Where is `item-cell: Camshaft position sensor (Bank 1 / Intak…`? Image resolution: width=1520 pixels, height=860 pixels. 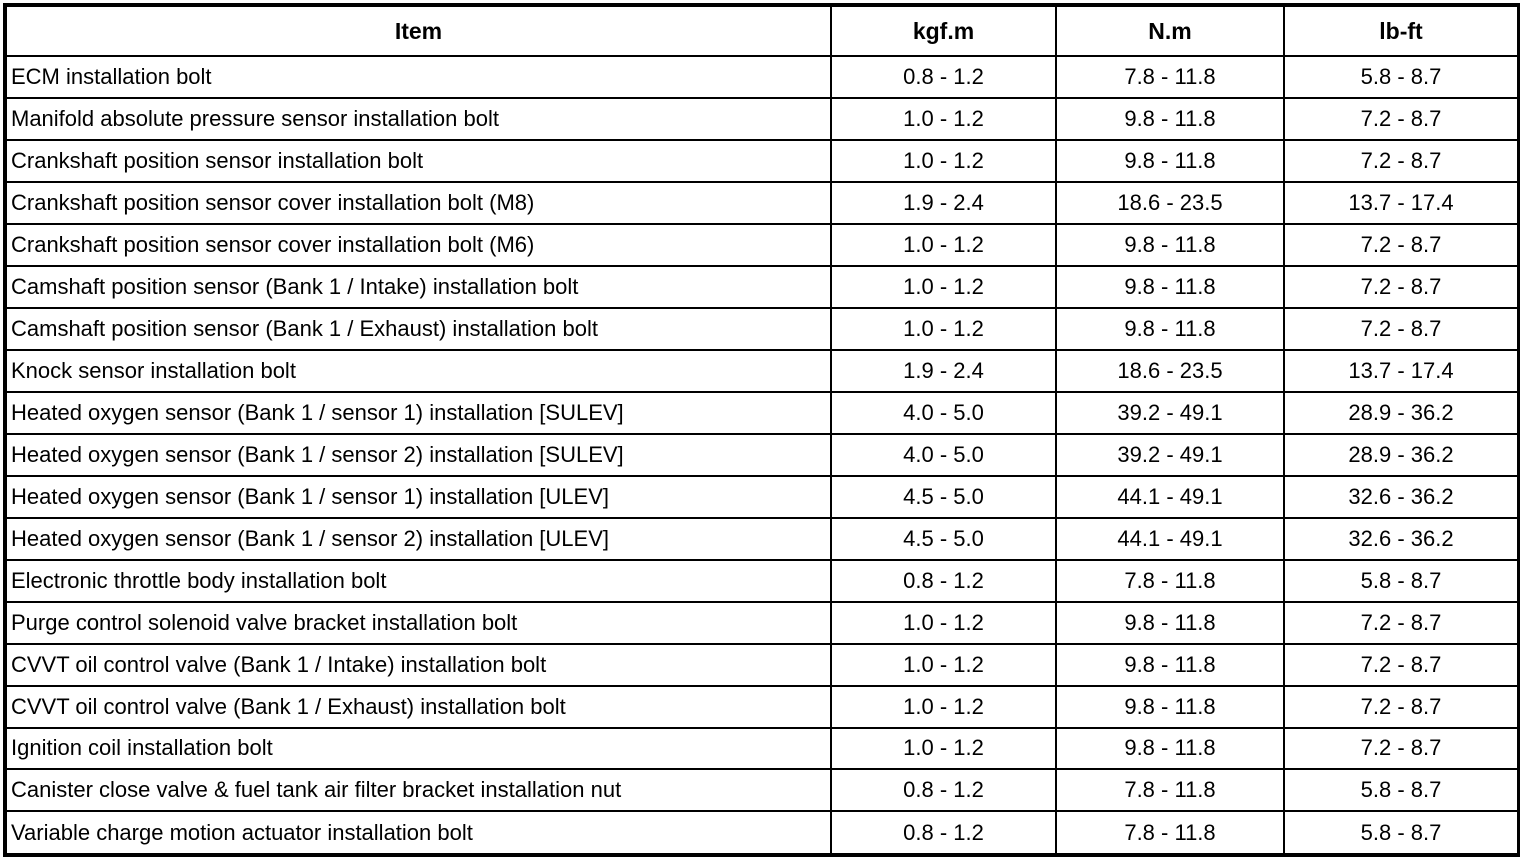
item-cell: Camshaft position sensor (Bank 1 / Intak… is located at coordinates (418, 286).